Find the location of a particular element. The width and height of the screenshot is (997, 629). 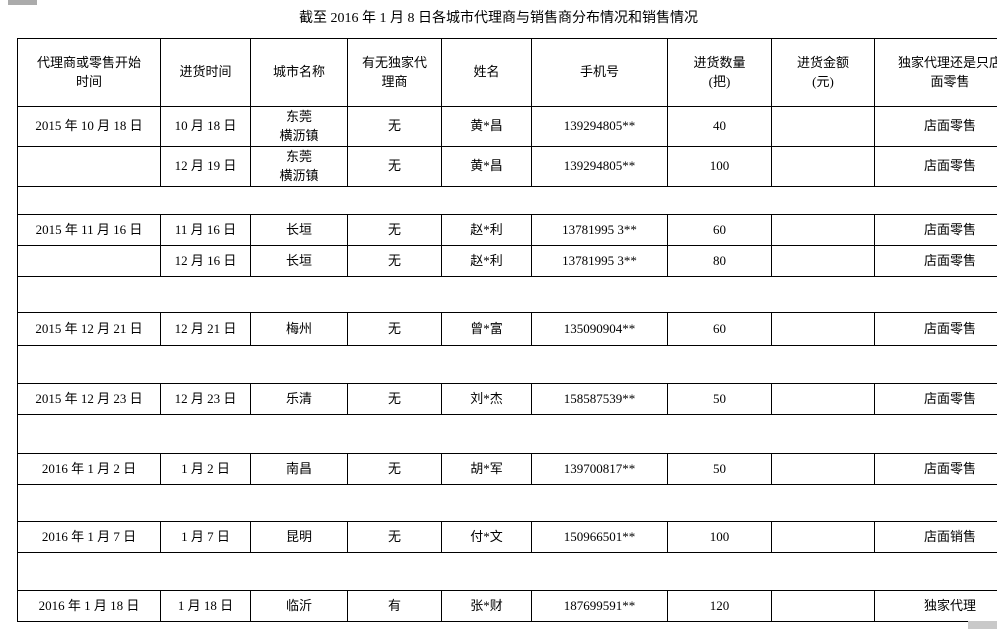

column-header: 手机号 is located at coordinates (599, 72).